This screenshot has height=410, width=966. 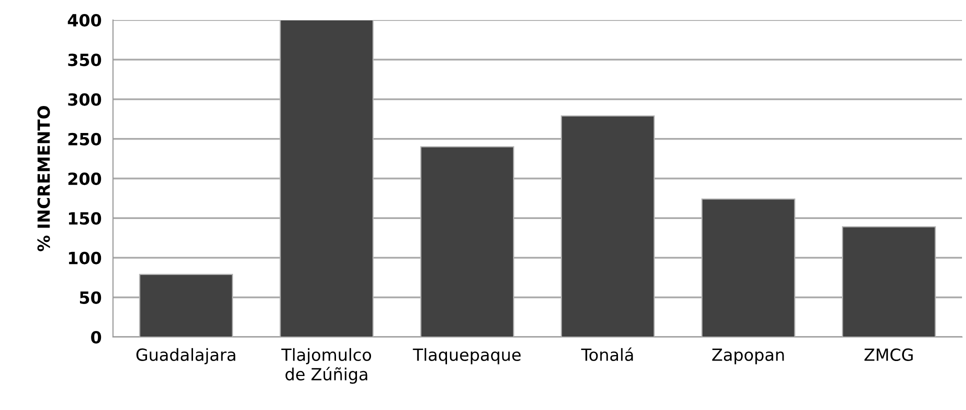 What do you see at coordinates (326, 366) in the screenshot?
I see `x-tick-label: Tlajomulco de Zúñiga` at bounding box center [326, 366].